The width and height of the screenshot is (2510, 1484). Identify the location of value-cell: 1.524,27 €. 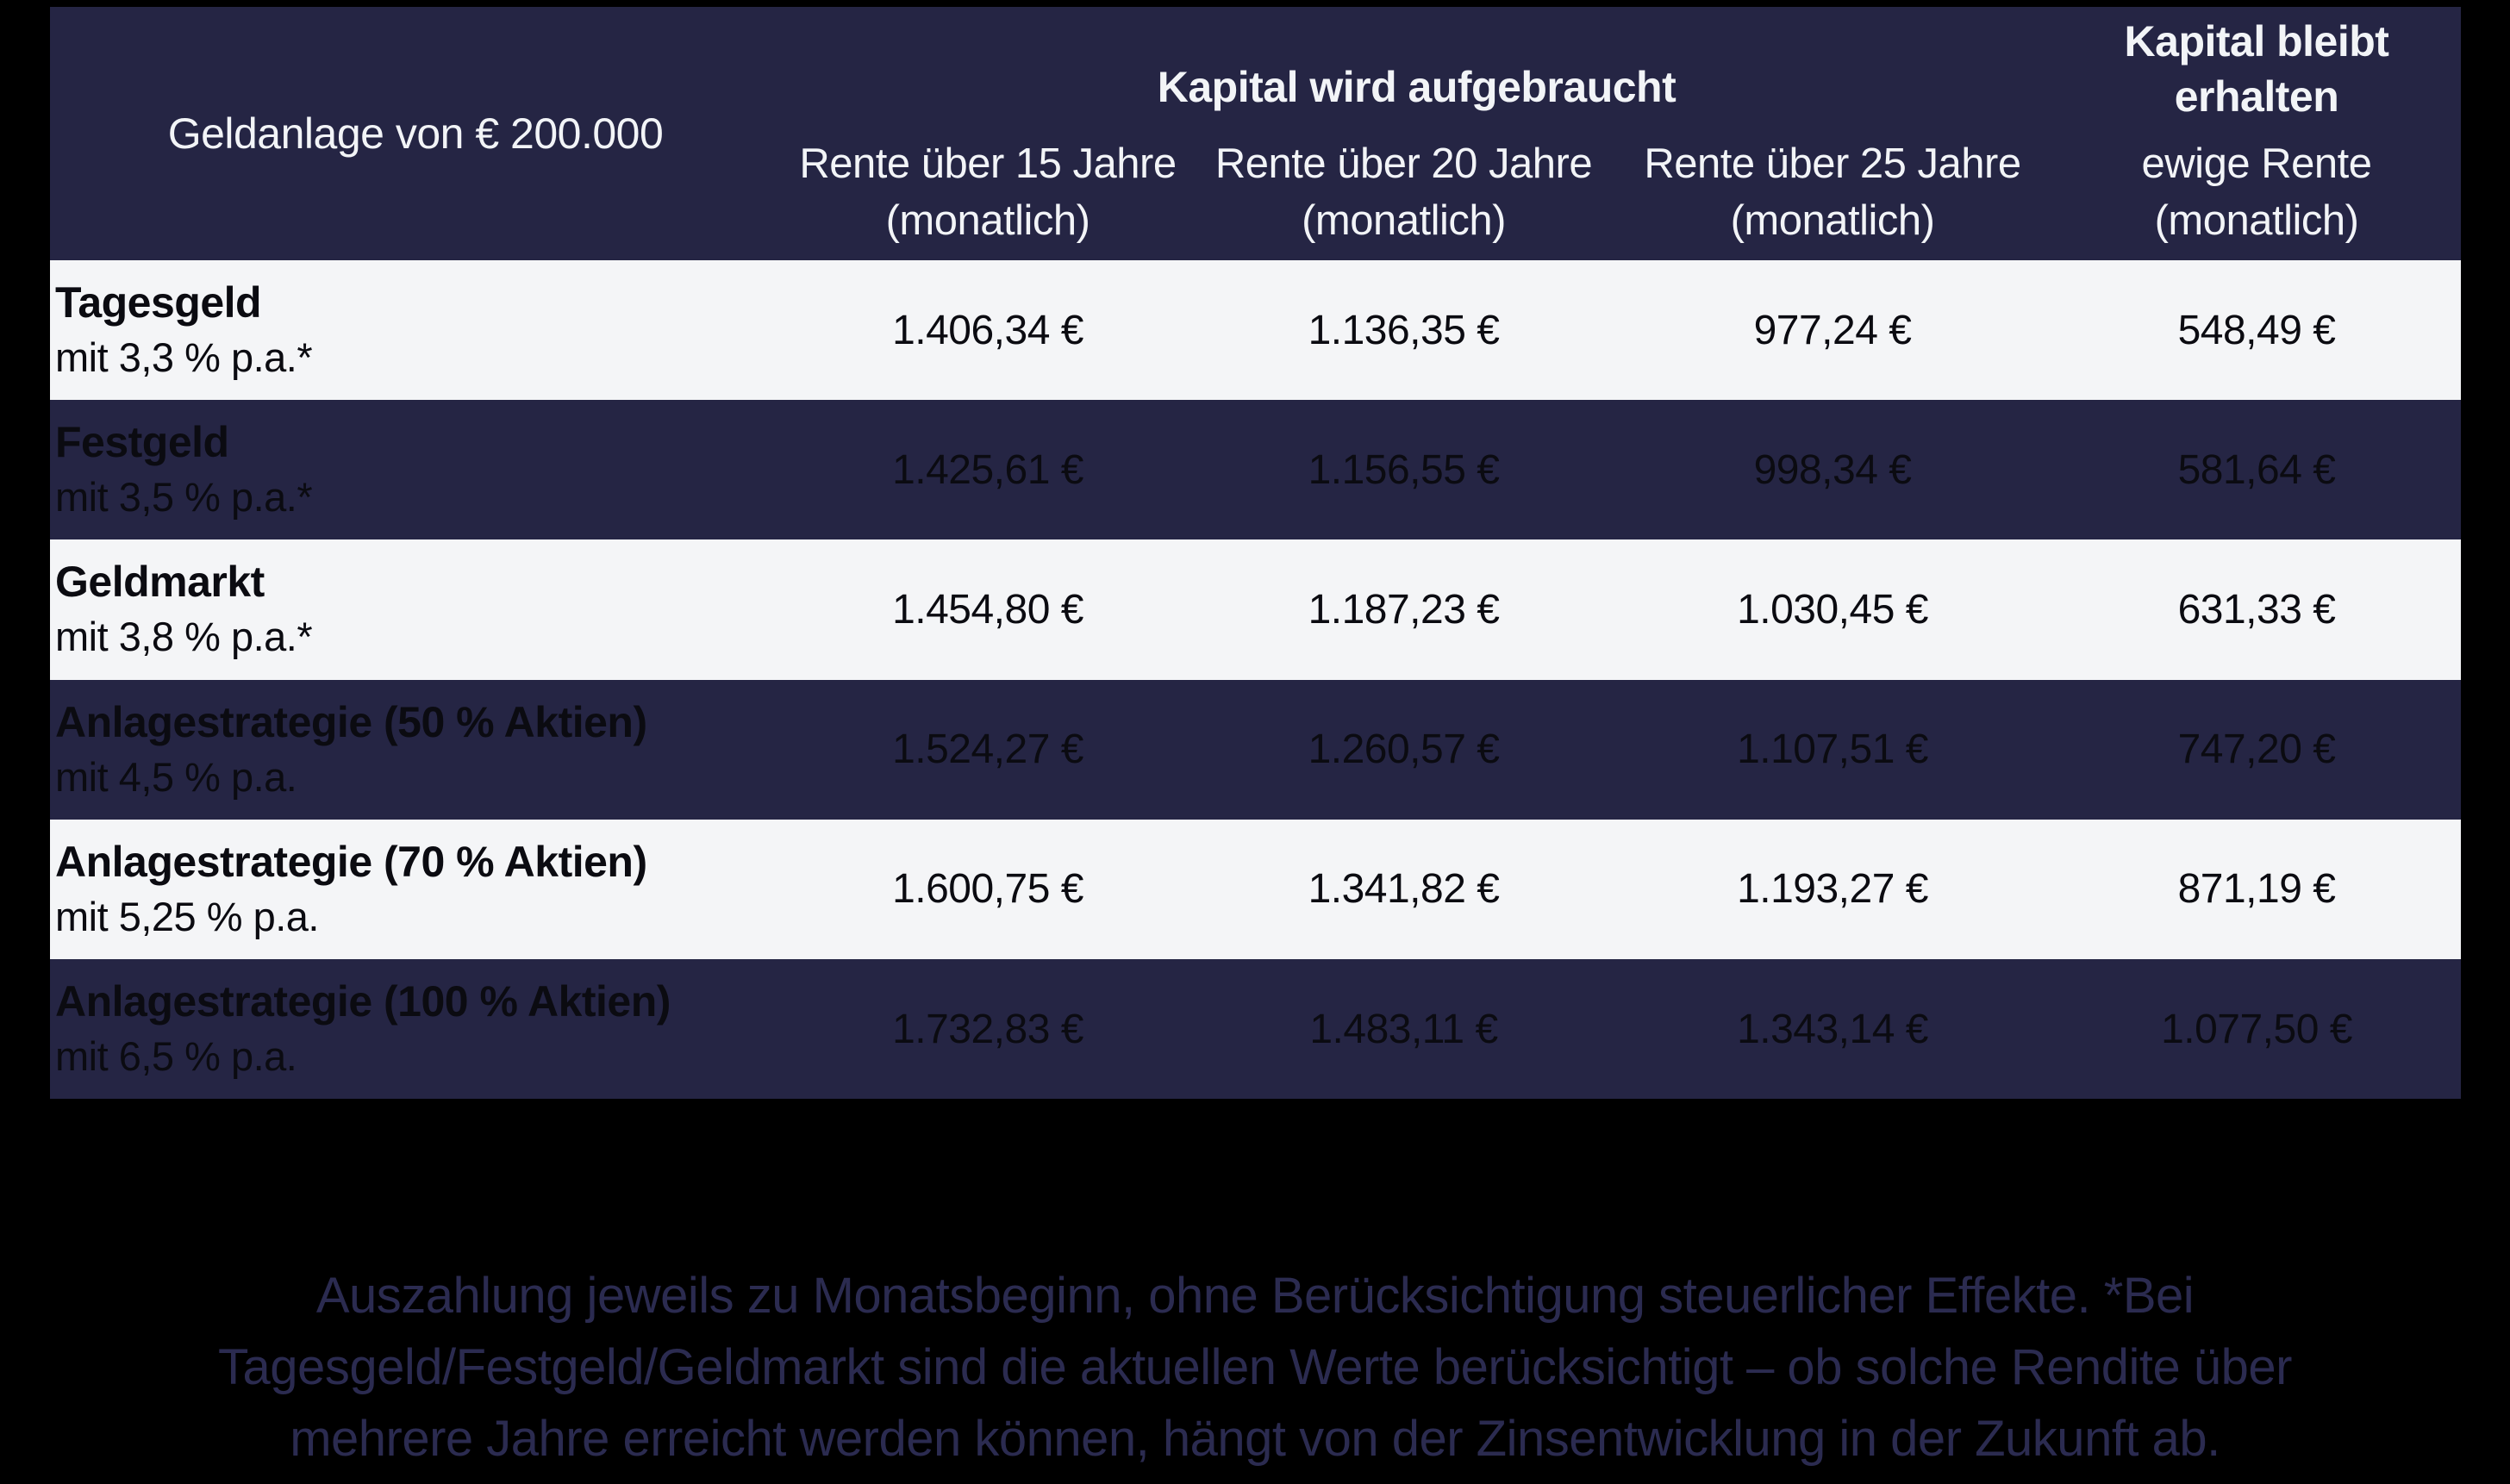
(987, 750).